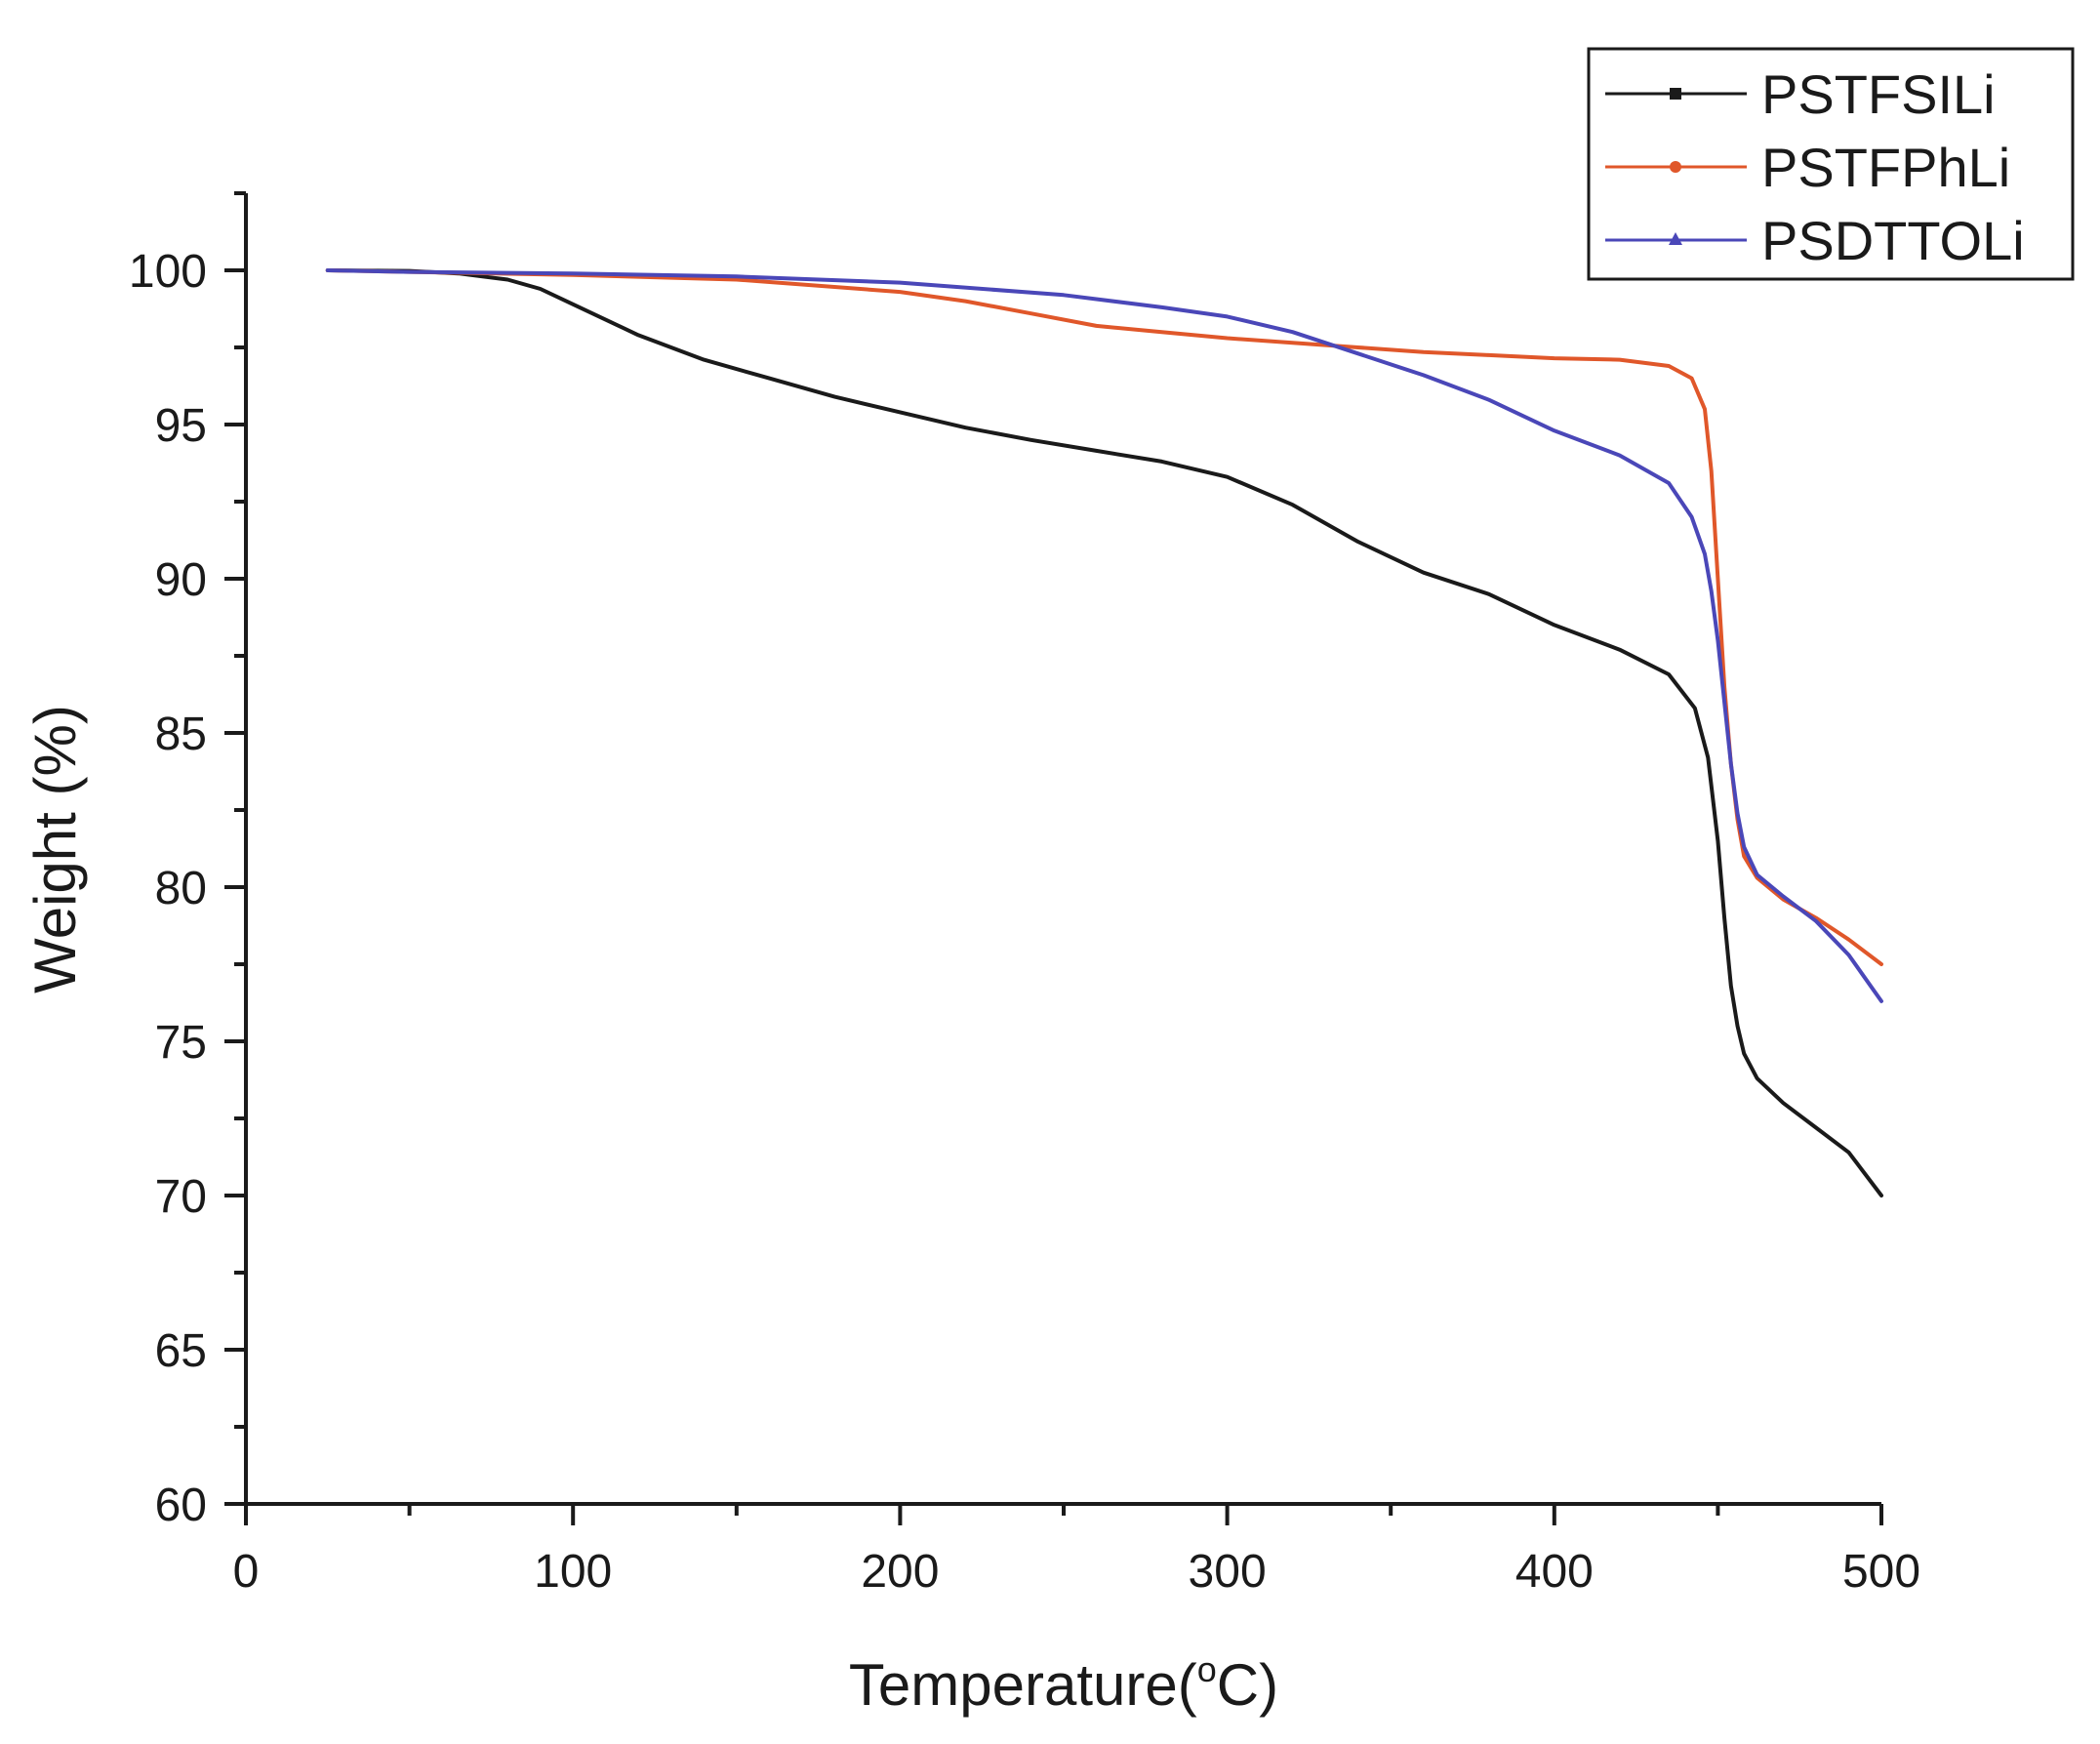  I want to click on legend-marker-circle, so click(1675, 167).